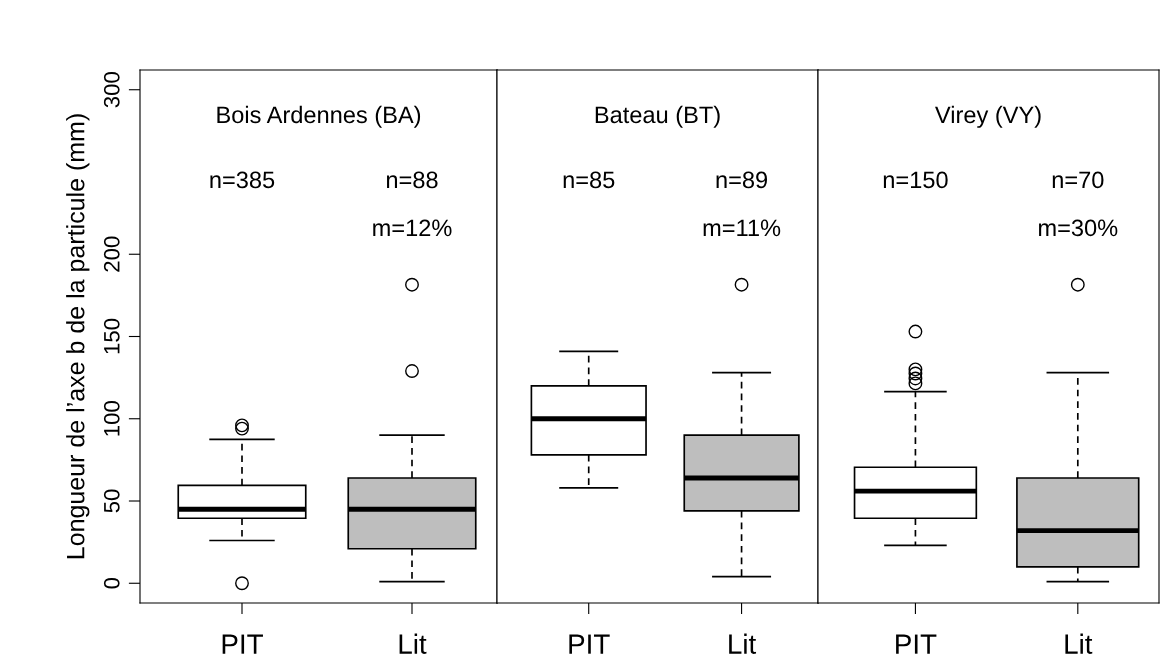 The image size is (1162, 668). I want to click on annotation: n=88, so click(412, 180).